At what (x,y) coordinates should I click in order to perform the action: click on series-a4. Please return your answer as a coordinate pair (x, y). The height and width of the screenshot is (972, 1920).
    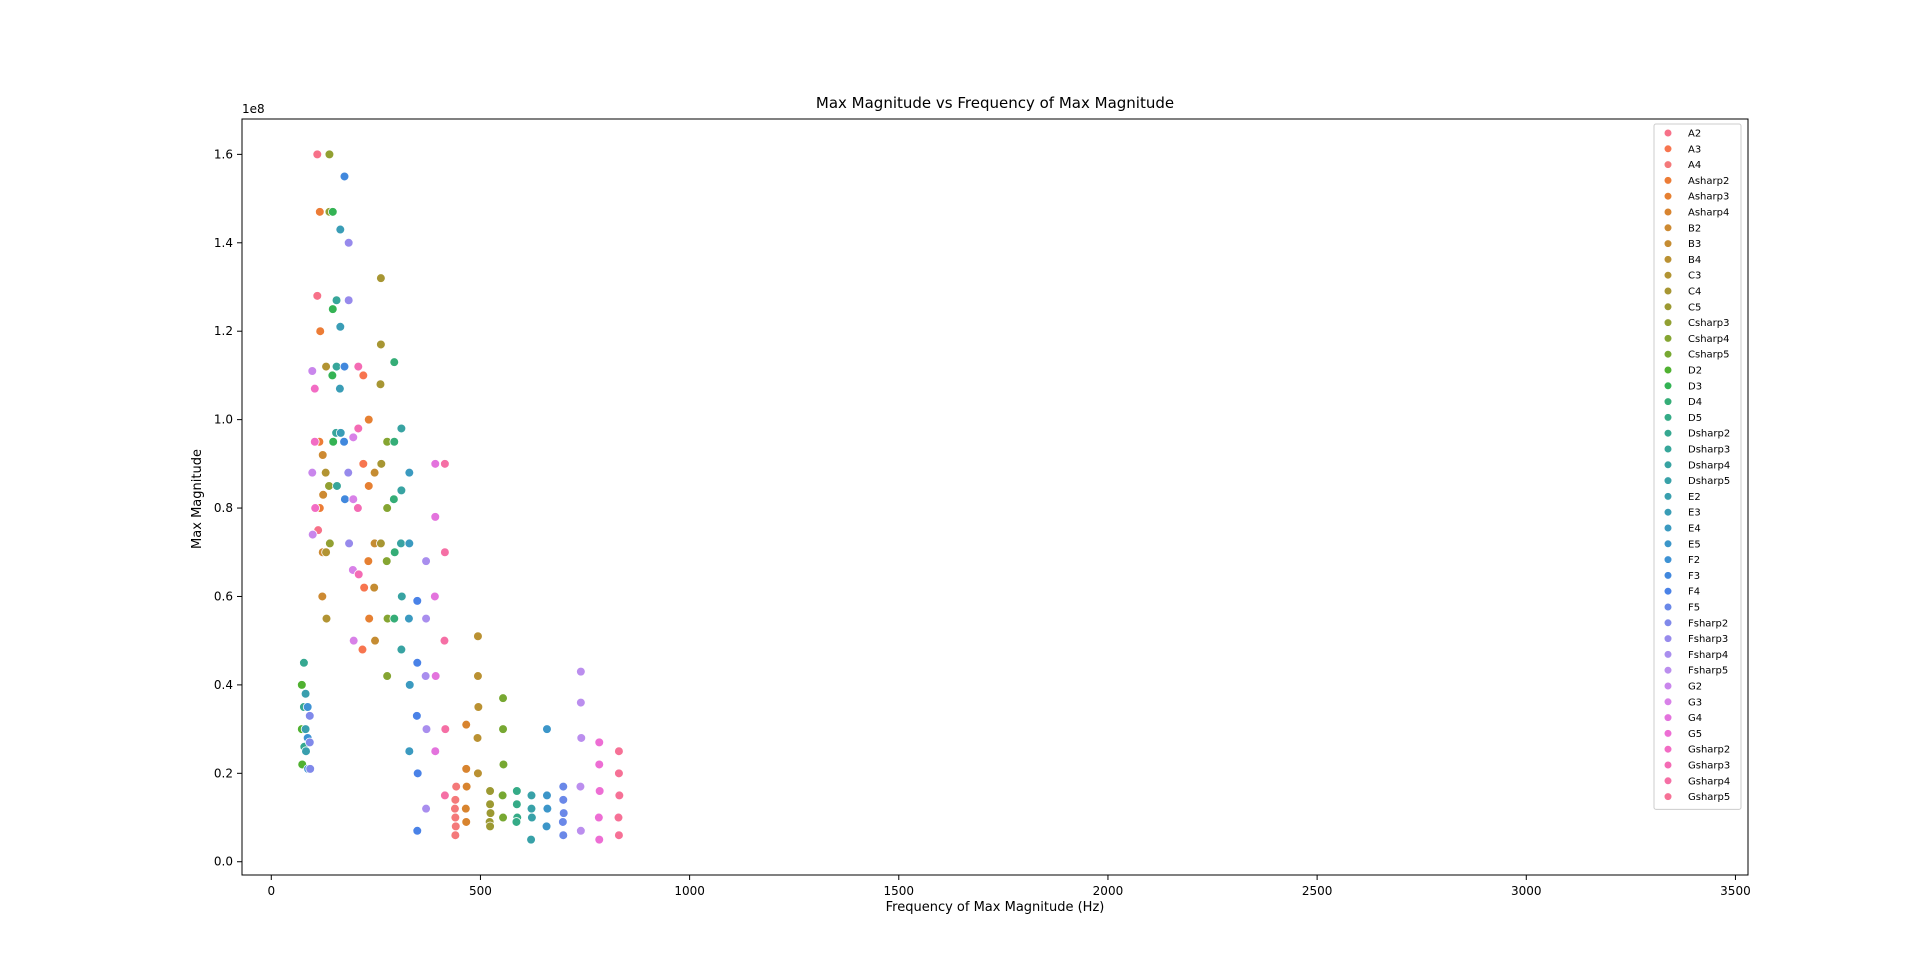
    Looking at the image, I should click on (455, 811).